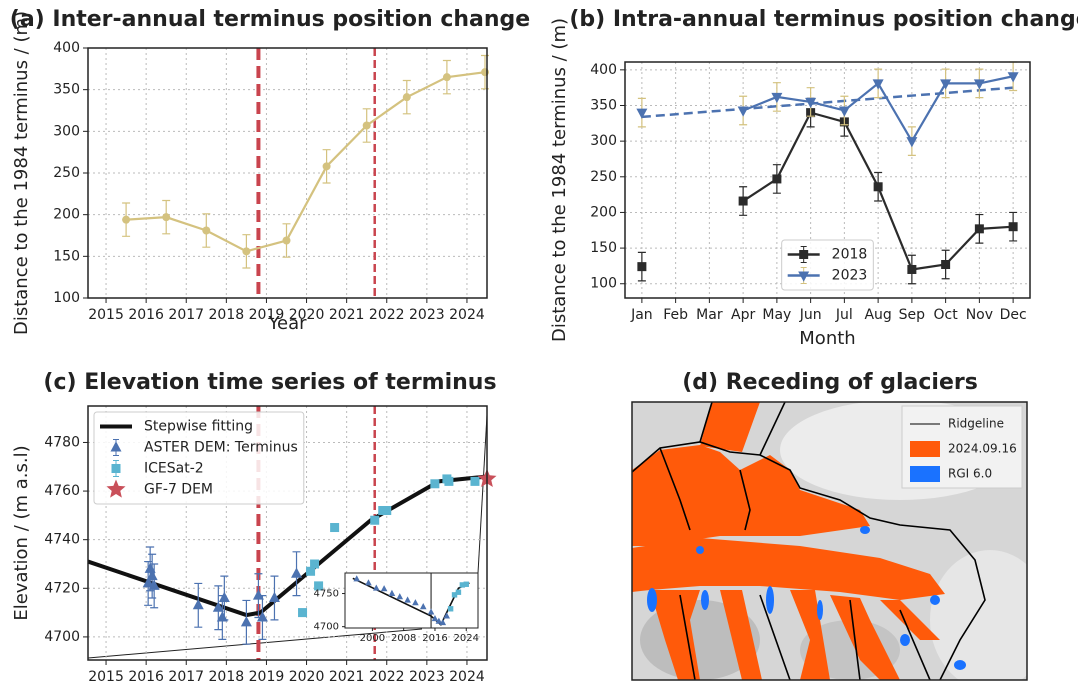 This screenshot has height=687, width=1078. Describe the element at coordinates (66, 256) in the screenshot. I see `y-tick-label: 150` at that location.